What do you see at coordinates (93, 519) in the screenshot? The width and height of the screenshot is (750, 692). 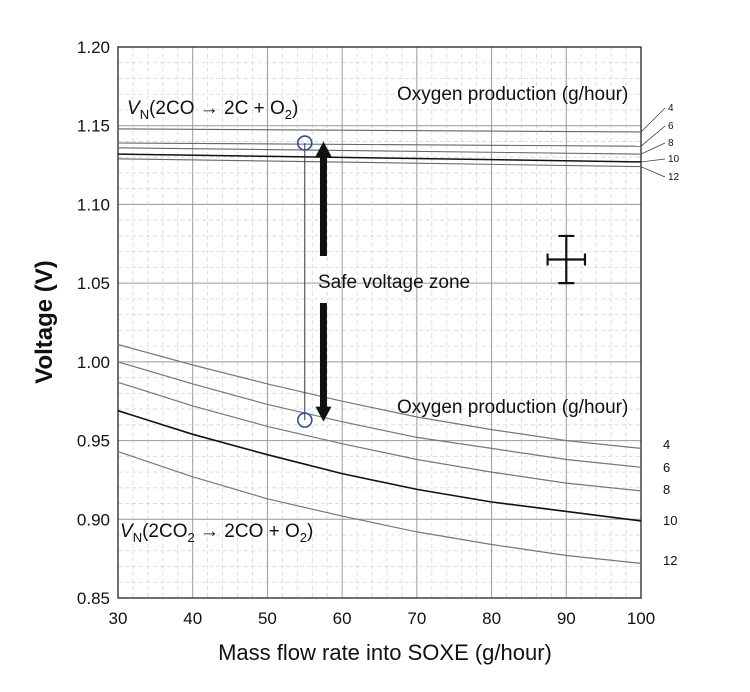 I see `y-tick-label: 0.90` at bounding box center [93, 519].